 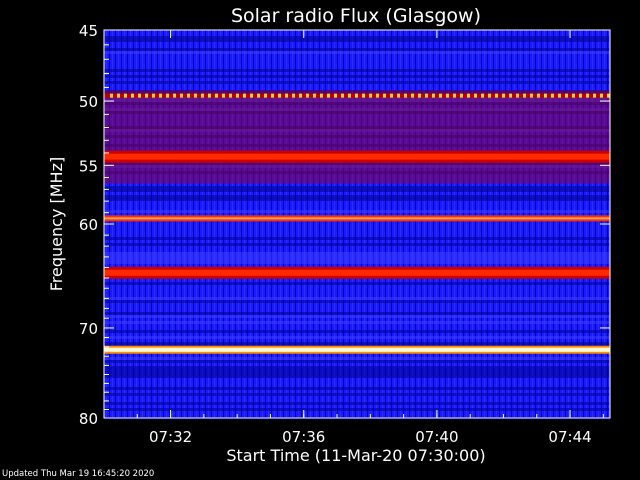 What do you see at coordinates (88, 31) in the screenshot?
I see `y-tick-label: 45` at bounding box center [88, 31].